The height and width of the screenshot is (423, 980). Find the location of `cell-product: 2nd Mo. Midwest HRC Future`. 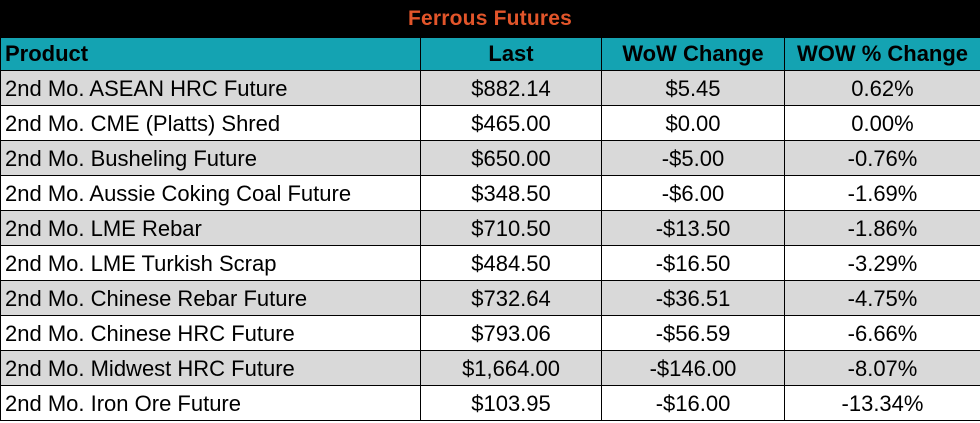

cell-product: 2nd Mo. Midwest HRC Future is located at coordinates (210, 368).